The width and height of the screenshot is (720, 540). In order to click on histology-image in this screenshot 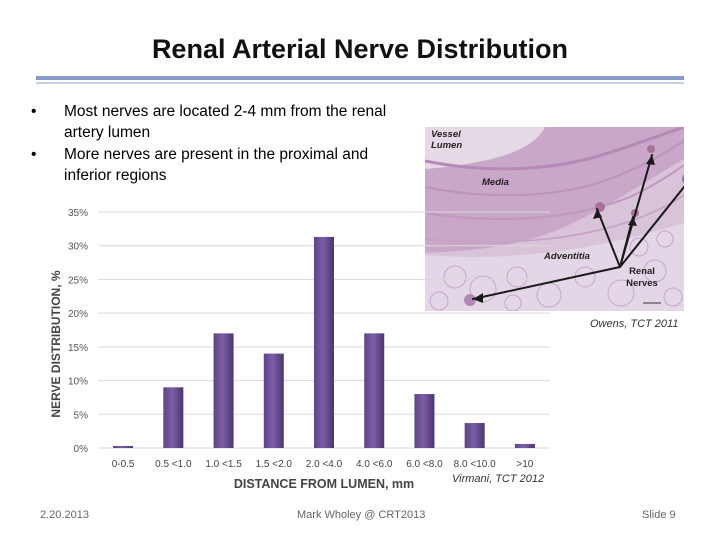, I will do `click(554, 219)`.